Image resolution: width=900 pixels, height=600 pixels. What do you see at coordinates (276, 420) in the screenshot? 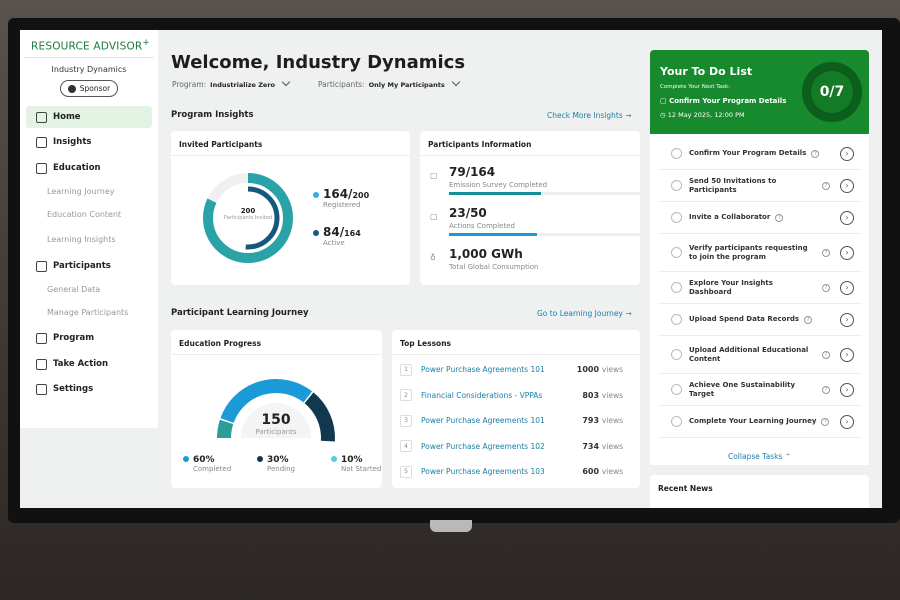
I see `gauge-value: 150` at bounding box center [276, 420].